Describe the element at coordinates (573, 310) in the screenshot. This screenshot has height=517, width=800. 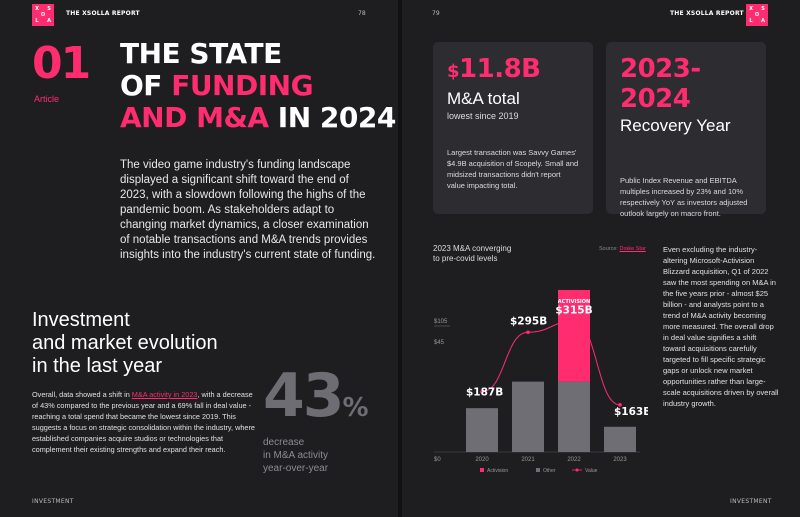
I see `value-label: $315B` at that location.